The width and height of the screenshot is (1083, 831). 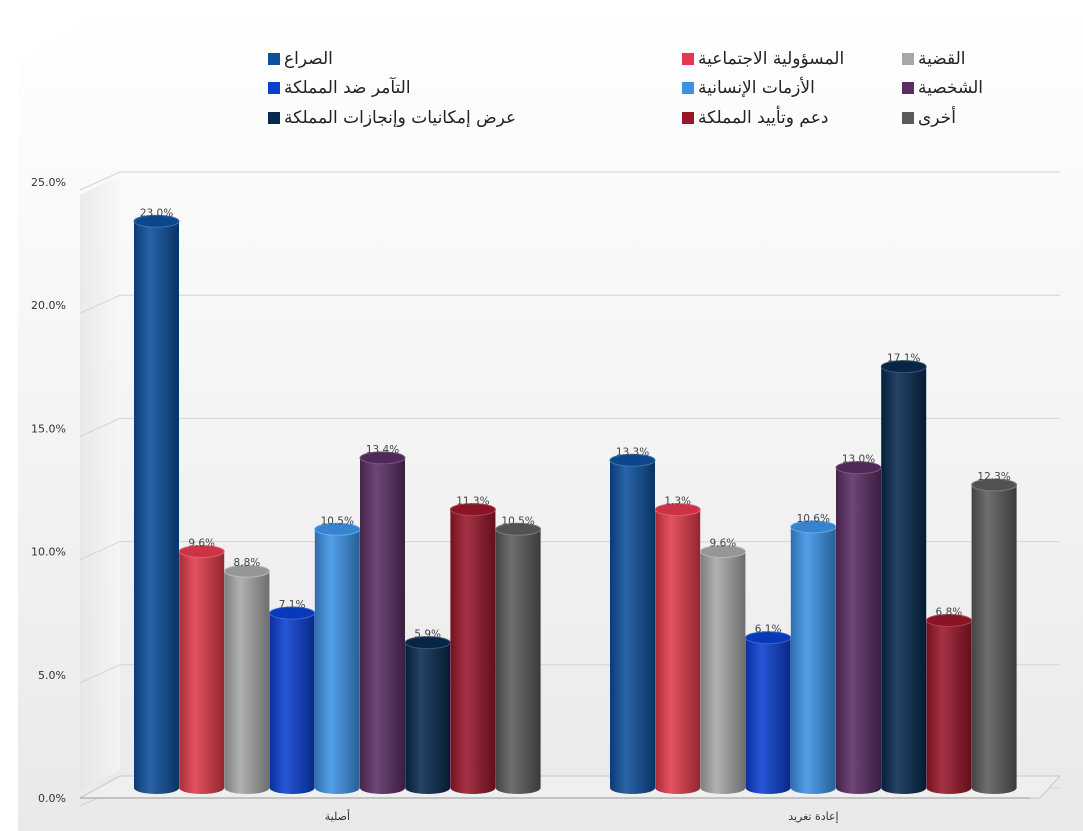 What do you see at coordinates (771, 59) in the screenshot?
I see `legend-label: المسؤولية الاجتماعية` at bounding box center [771, 59].